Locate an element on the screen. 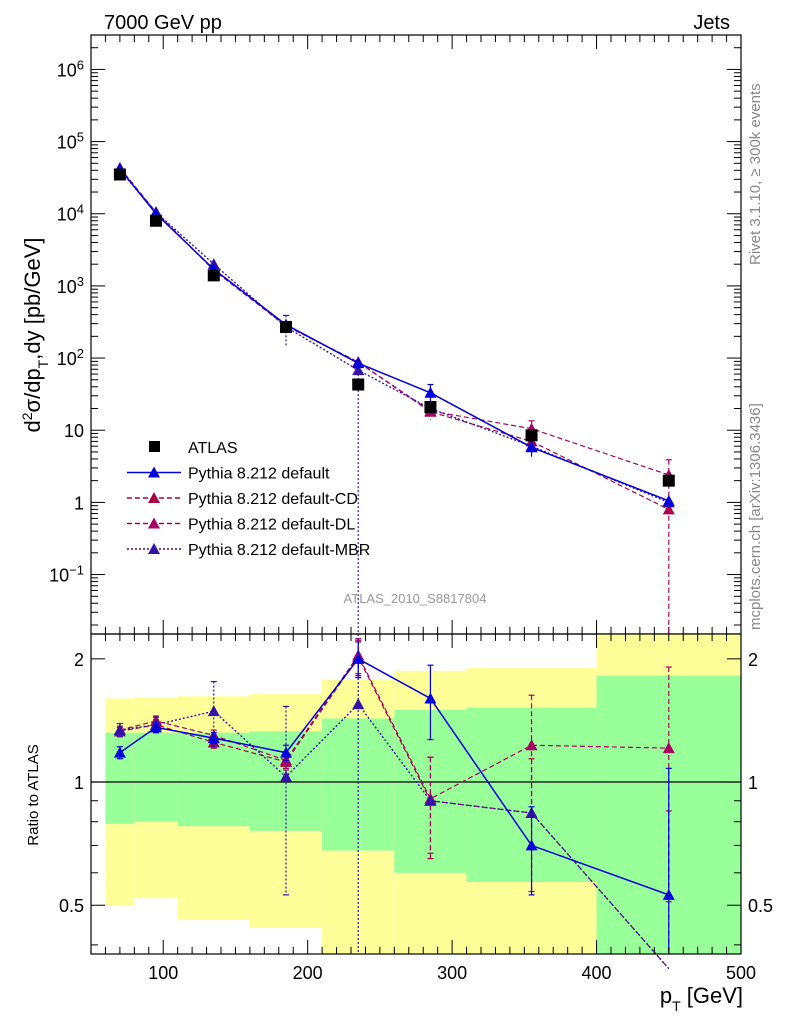  mbr-point is located at coordinates (358, 370).